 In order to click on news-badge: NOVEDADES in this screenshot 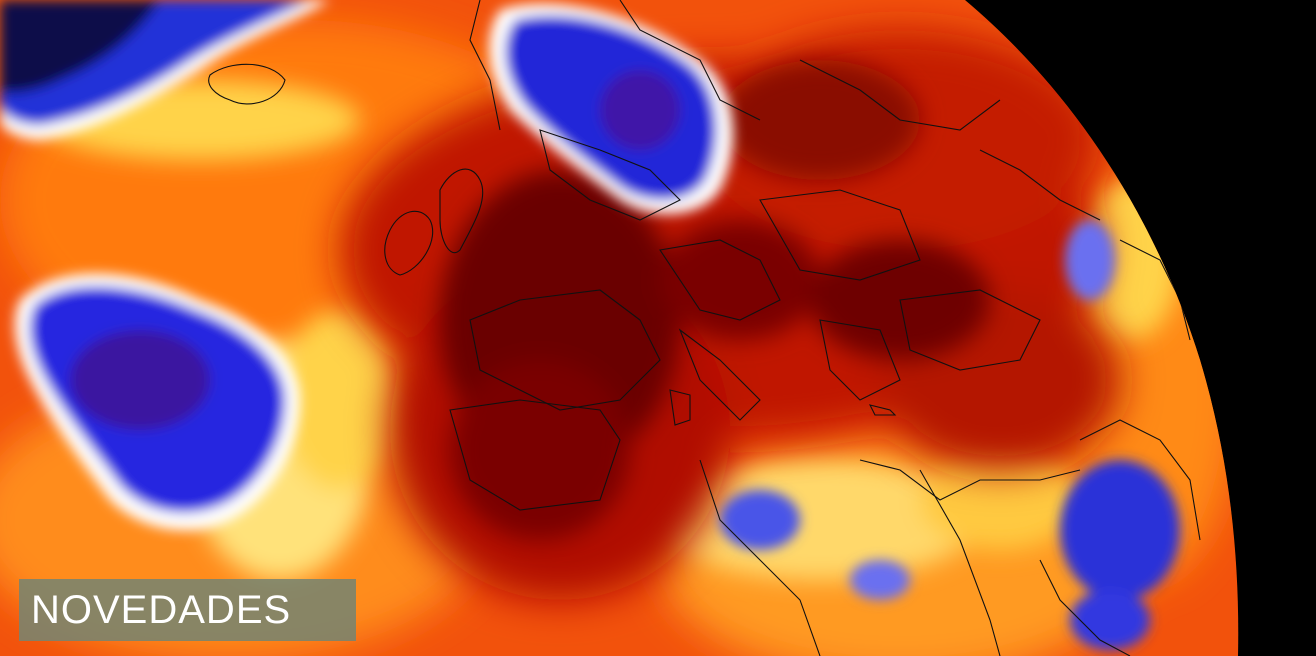, I will do `click(187, 610)`.